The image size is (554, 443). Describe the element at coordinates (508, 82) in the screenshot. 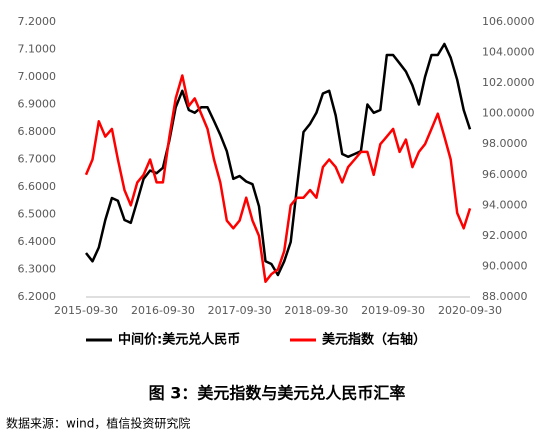

I see `y2-tick-label: 102.0000` at that location.